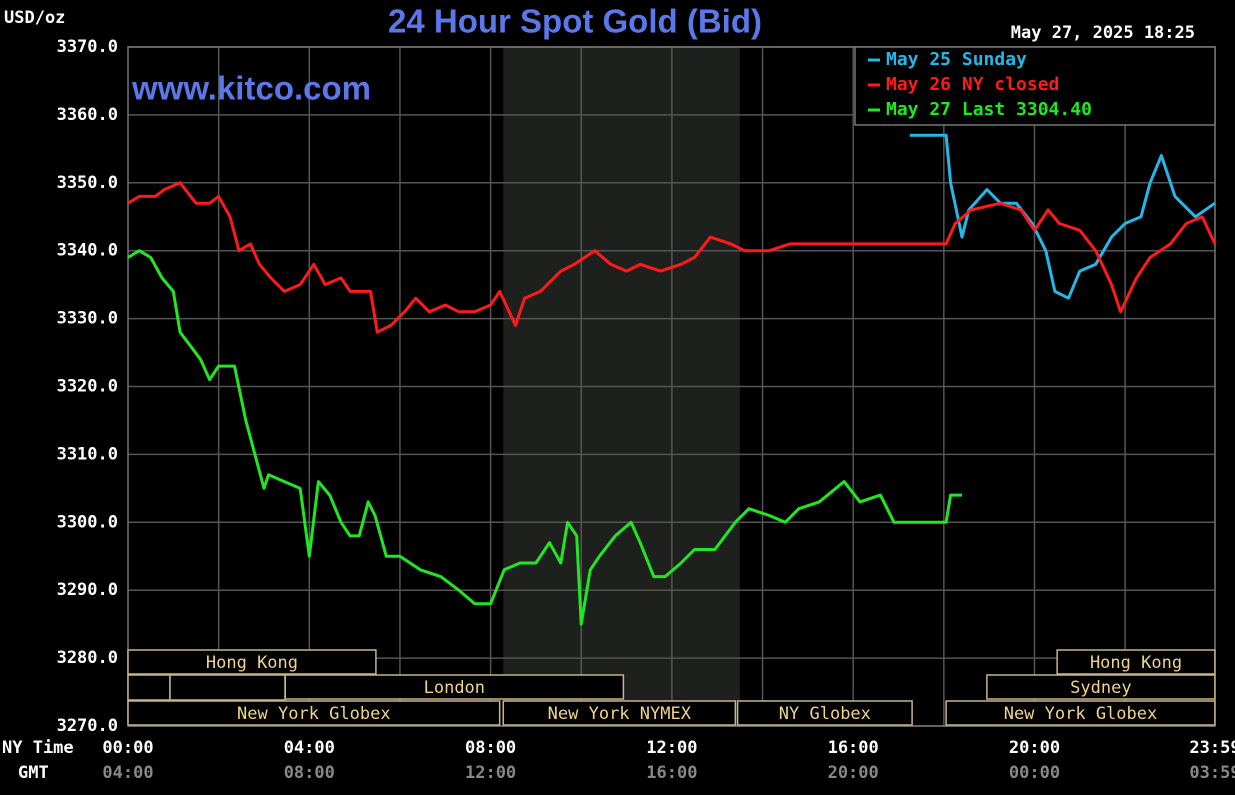 The image size is (1235, 795). Describe the element at coordinates (972, 84) in the screenshot. I see `legend-label: May 26 NY closed` at that location.